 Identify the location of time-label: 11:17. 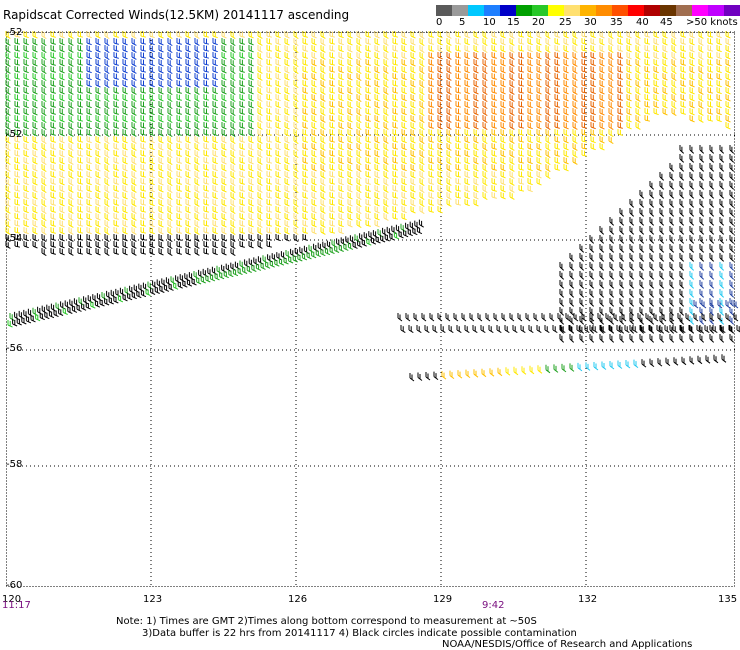
(16, 605).